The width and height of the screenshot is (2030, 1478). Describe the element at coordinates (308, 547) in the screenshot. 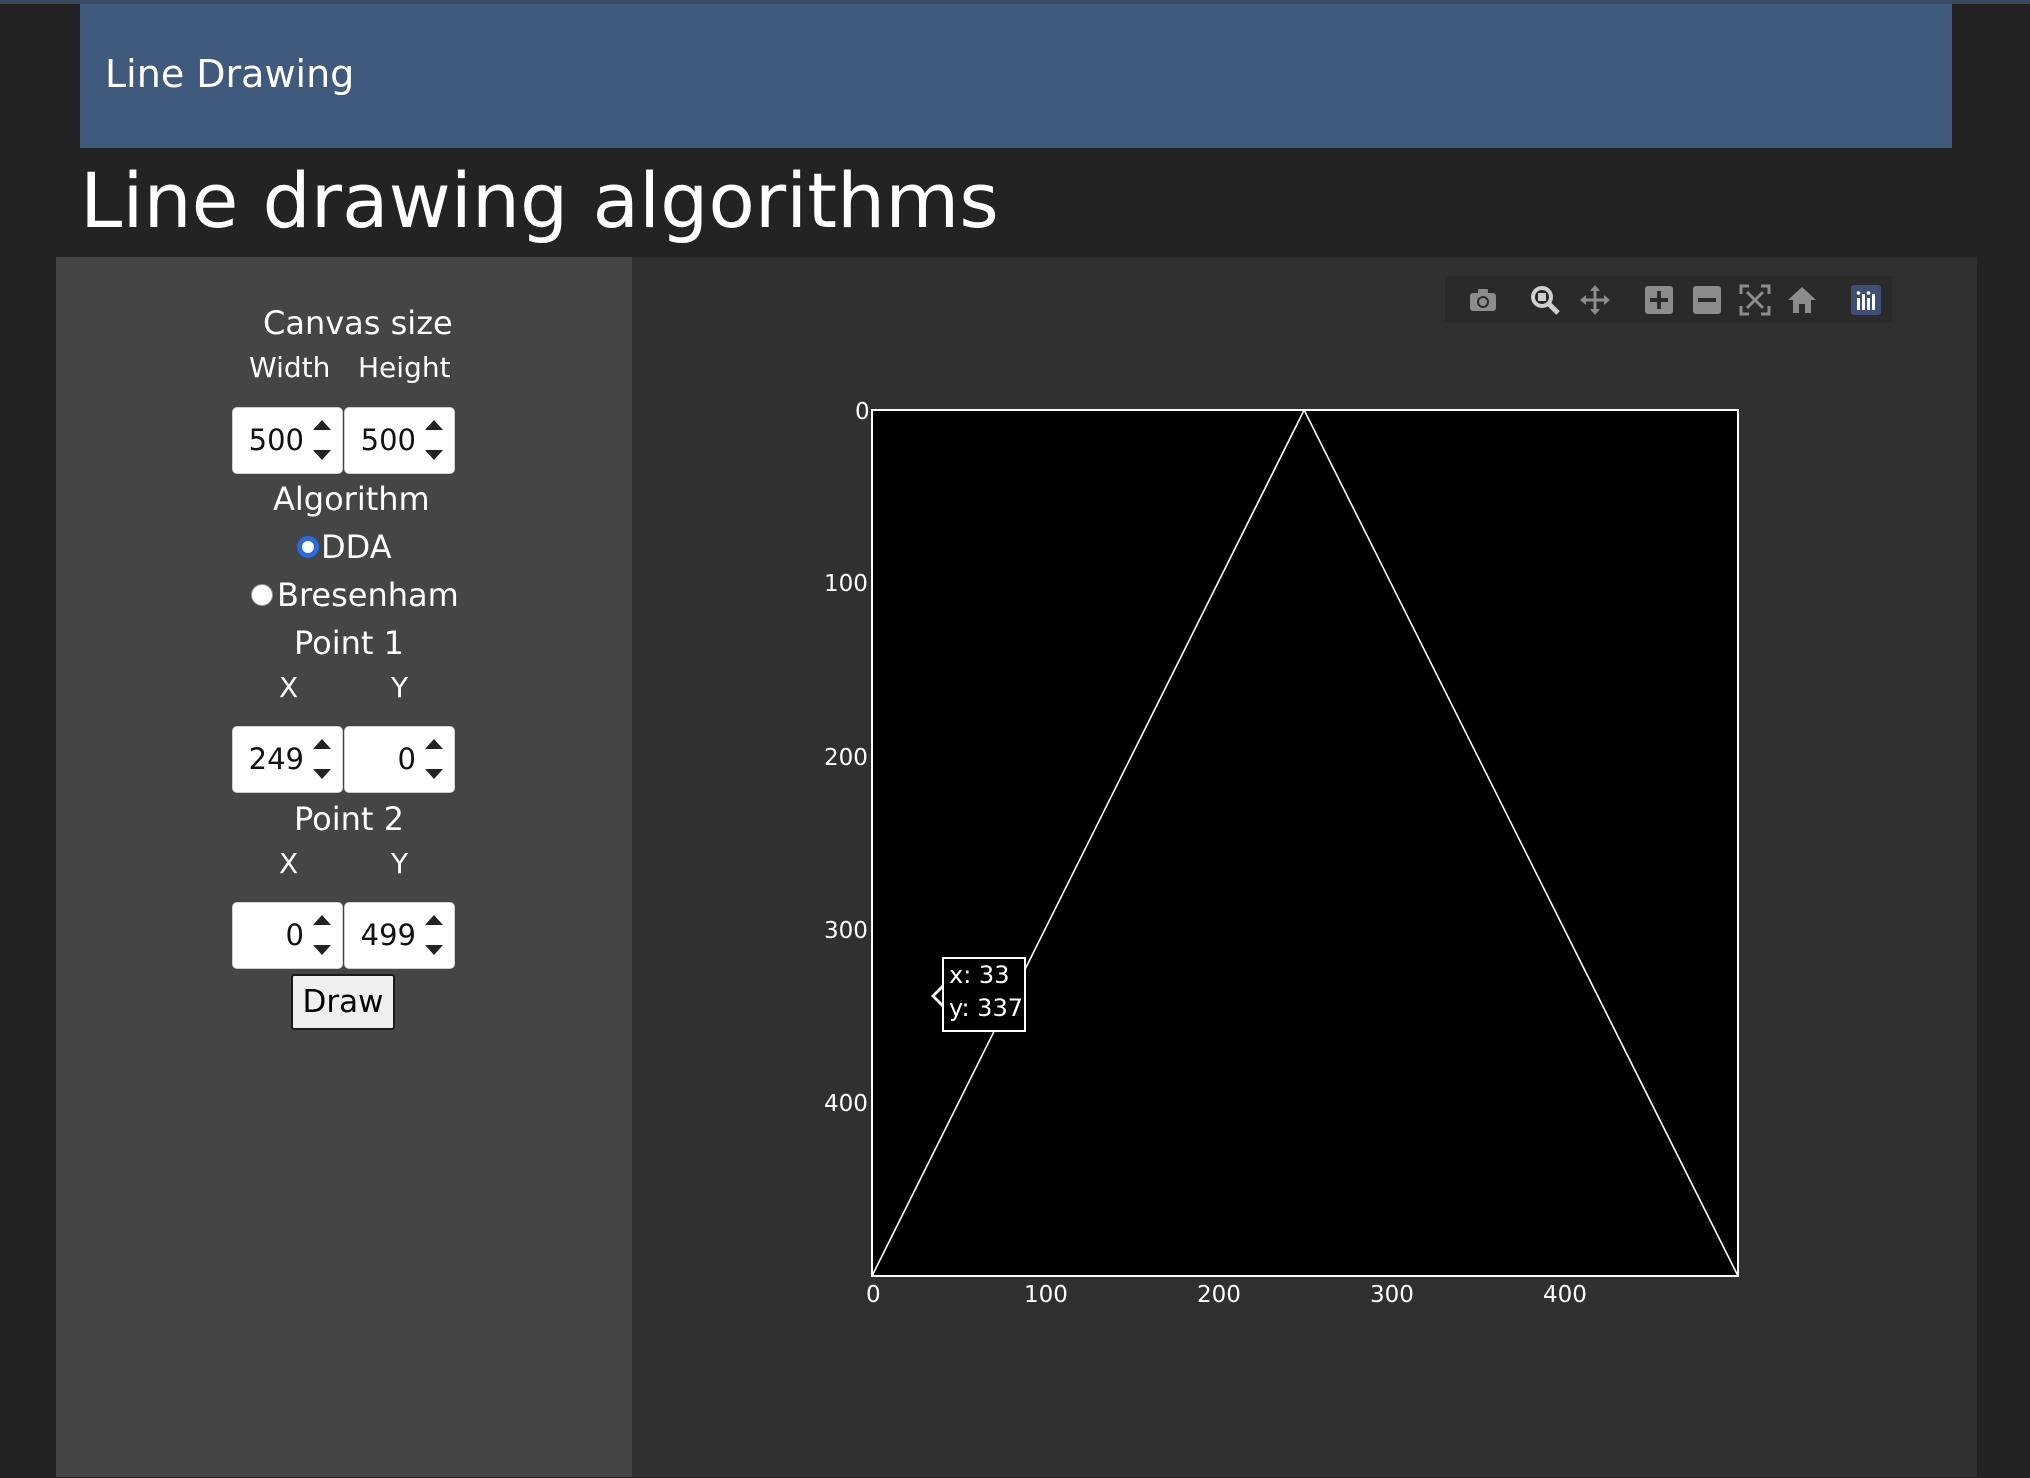

I see `radio-dda` at that location.